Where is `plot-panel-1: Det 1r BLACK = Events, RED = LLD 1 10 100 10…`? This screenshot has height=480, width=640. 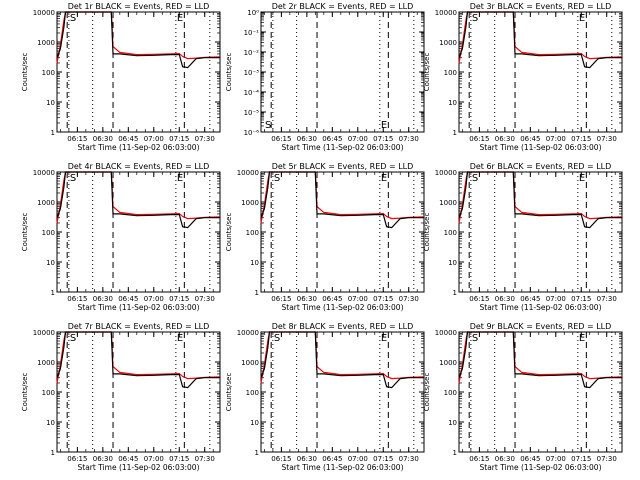 plot-panel-1: Det 1r BLACK = Events, RED = LLD 1 10 100 10… is located at coordinates (121, 77).